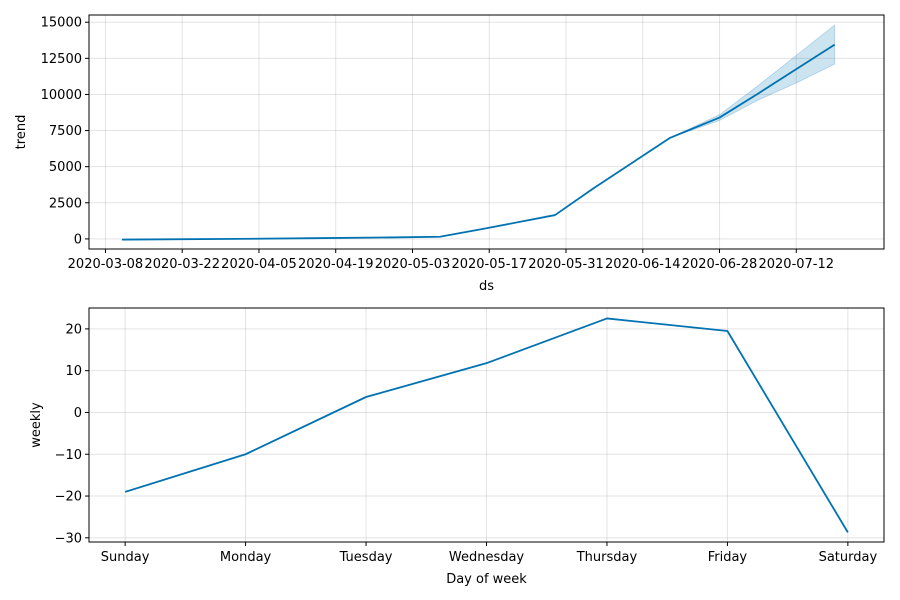 This screenshot has width=900, height=600. I want to click on x-tick-label: 2020-07-12, so click(796, 264).